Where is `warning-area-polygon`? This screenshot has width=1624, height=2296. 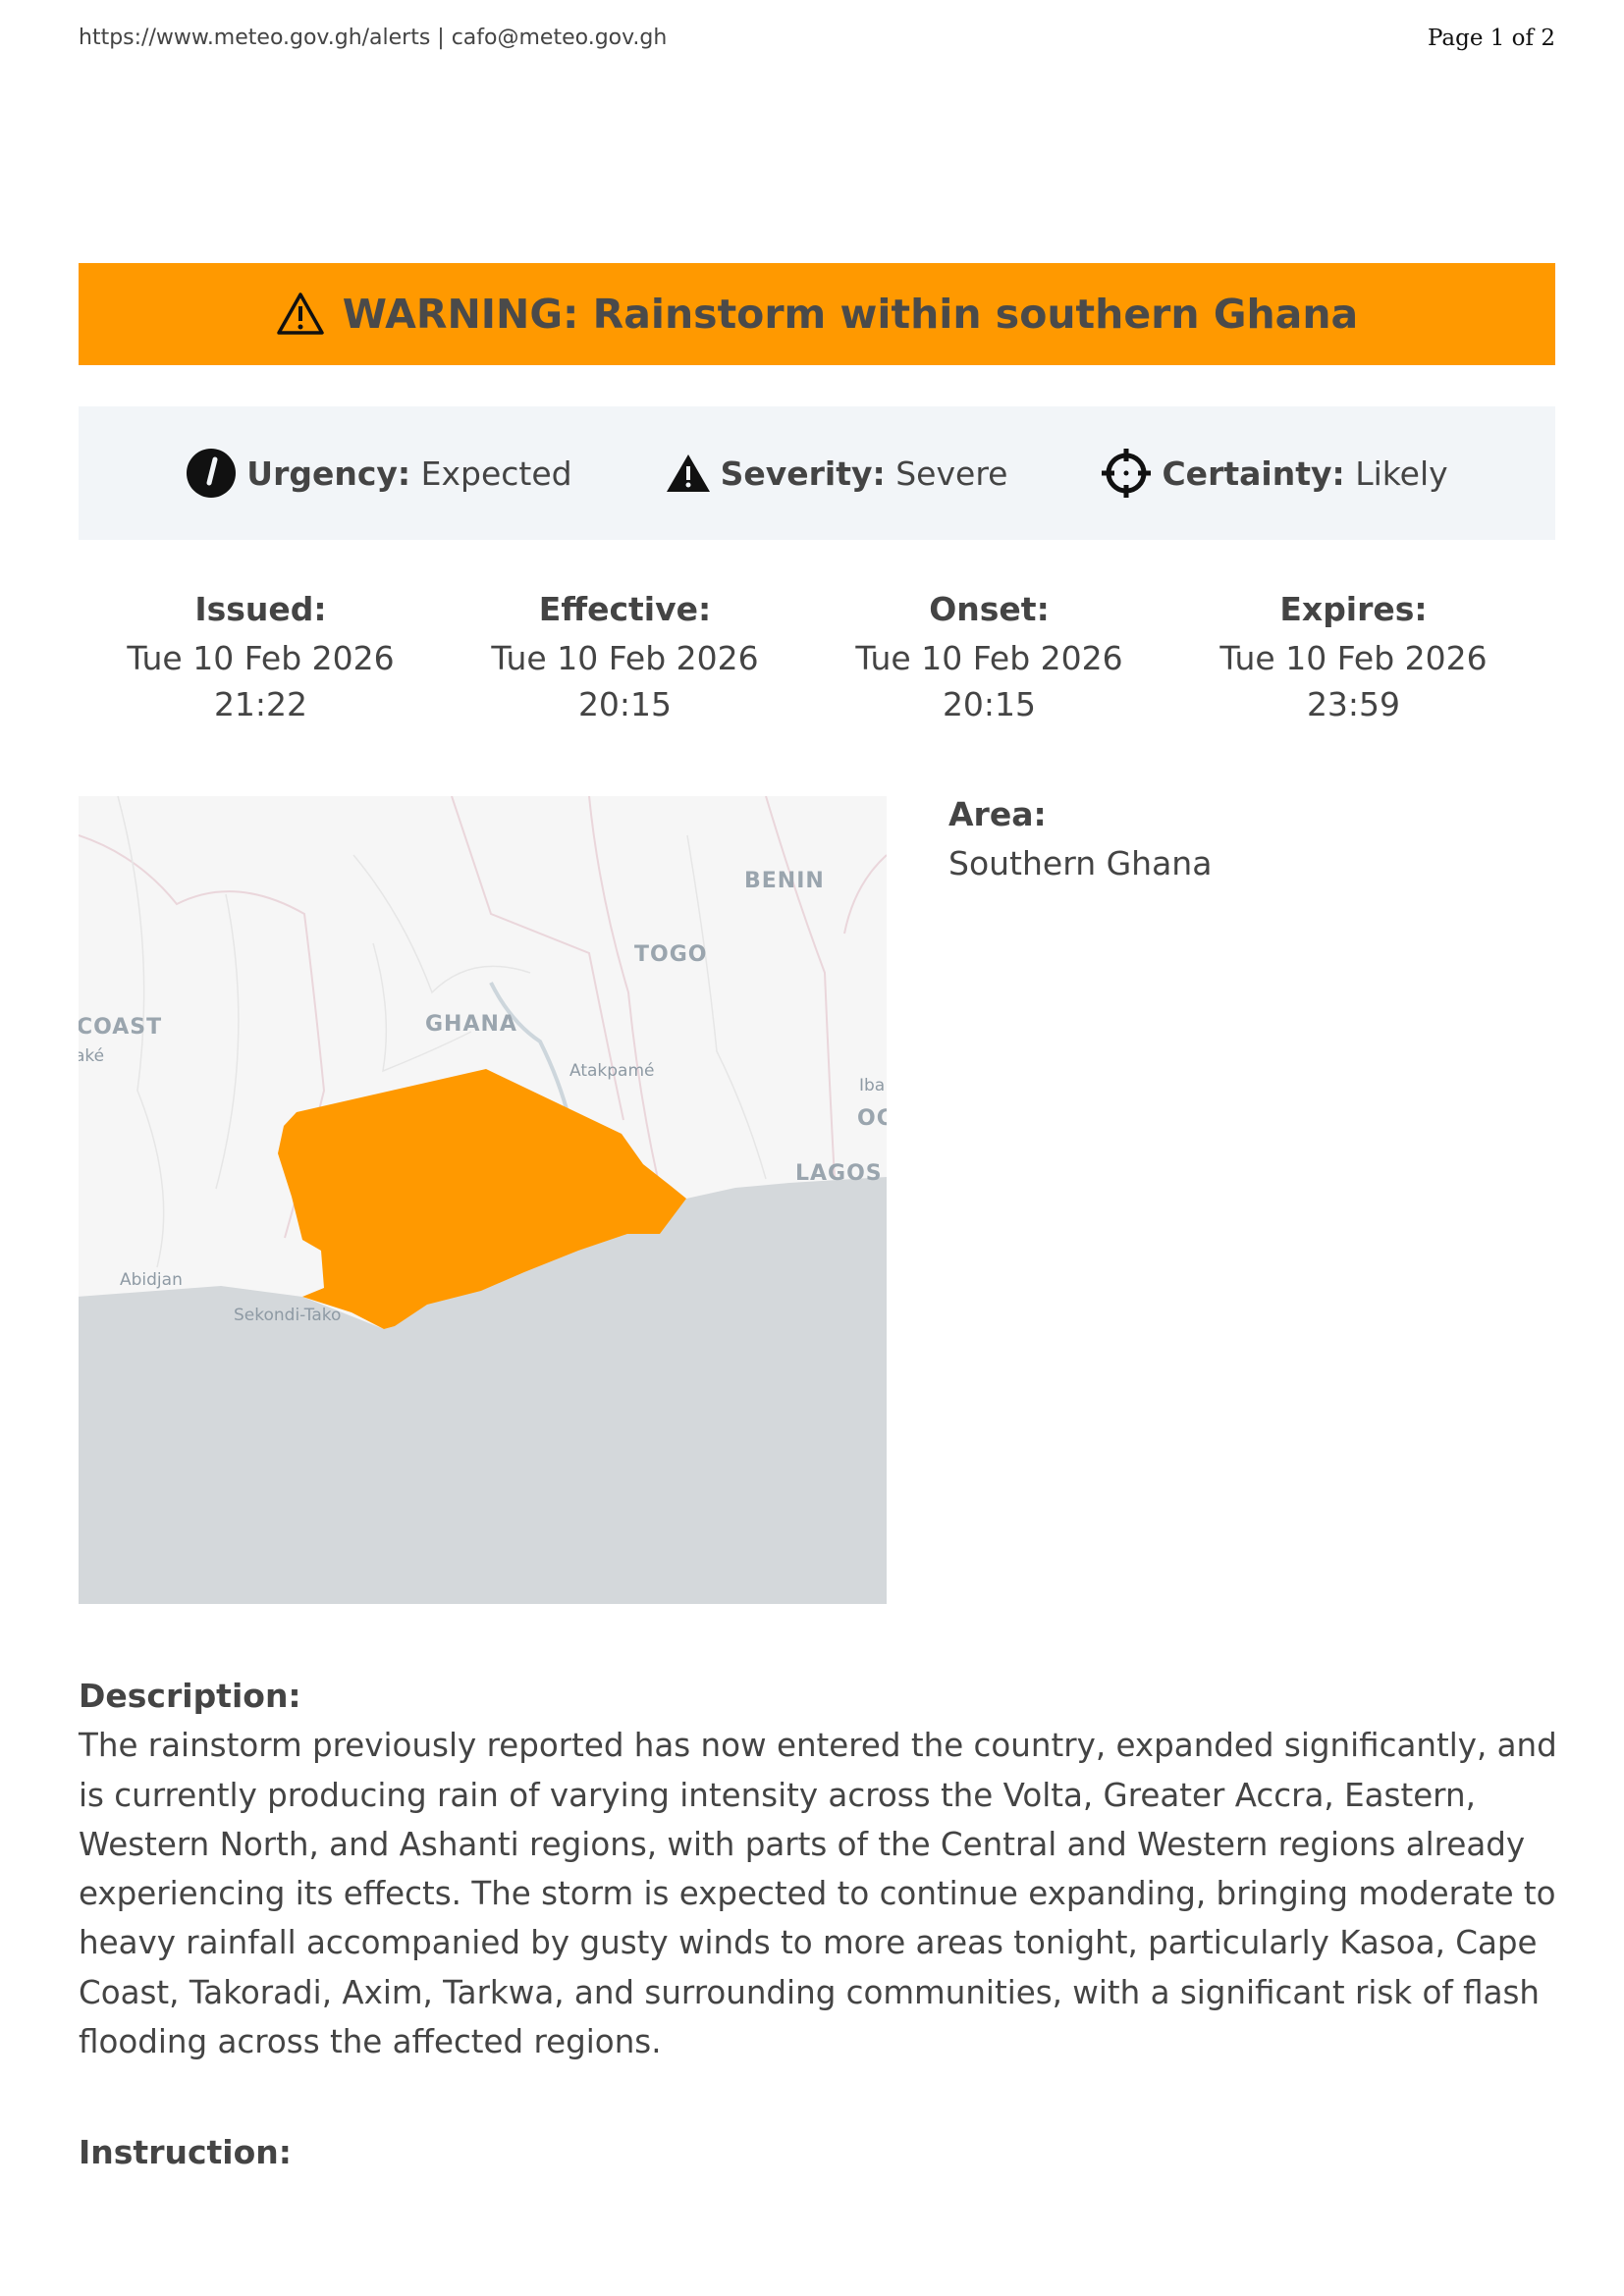
warning-area-polygon is located at coordinates (482, 1199).